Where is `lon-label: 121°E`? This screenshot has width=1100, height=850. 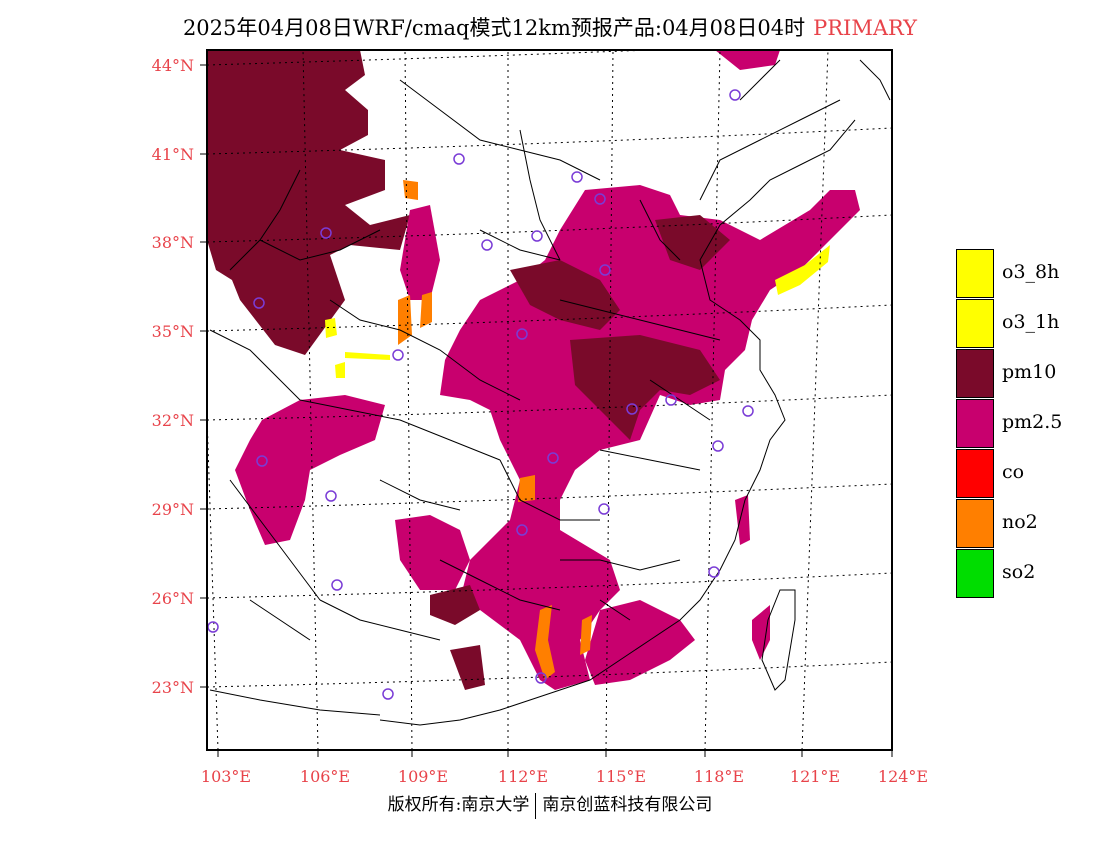 lon-label: 121°E is located at coordinates (815, 776).